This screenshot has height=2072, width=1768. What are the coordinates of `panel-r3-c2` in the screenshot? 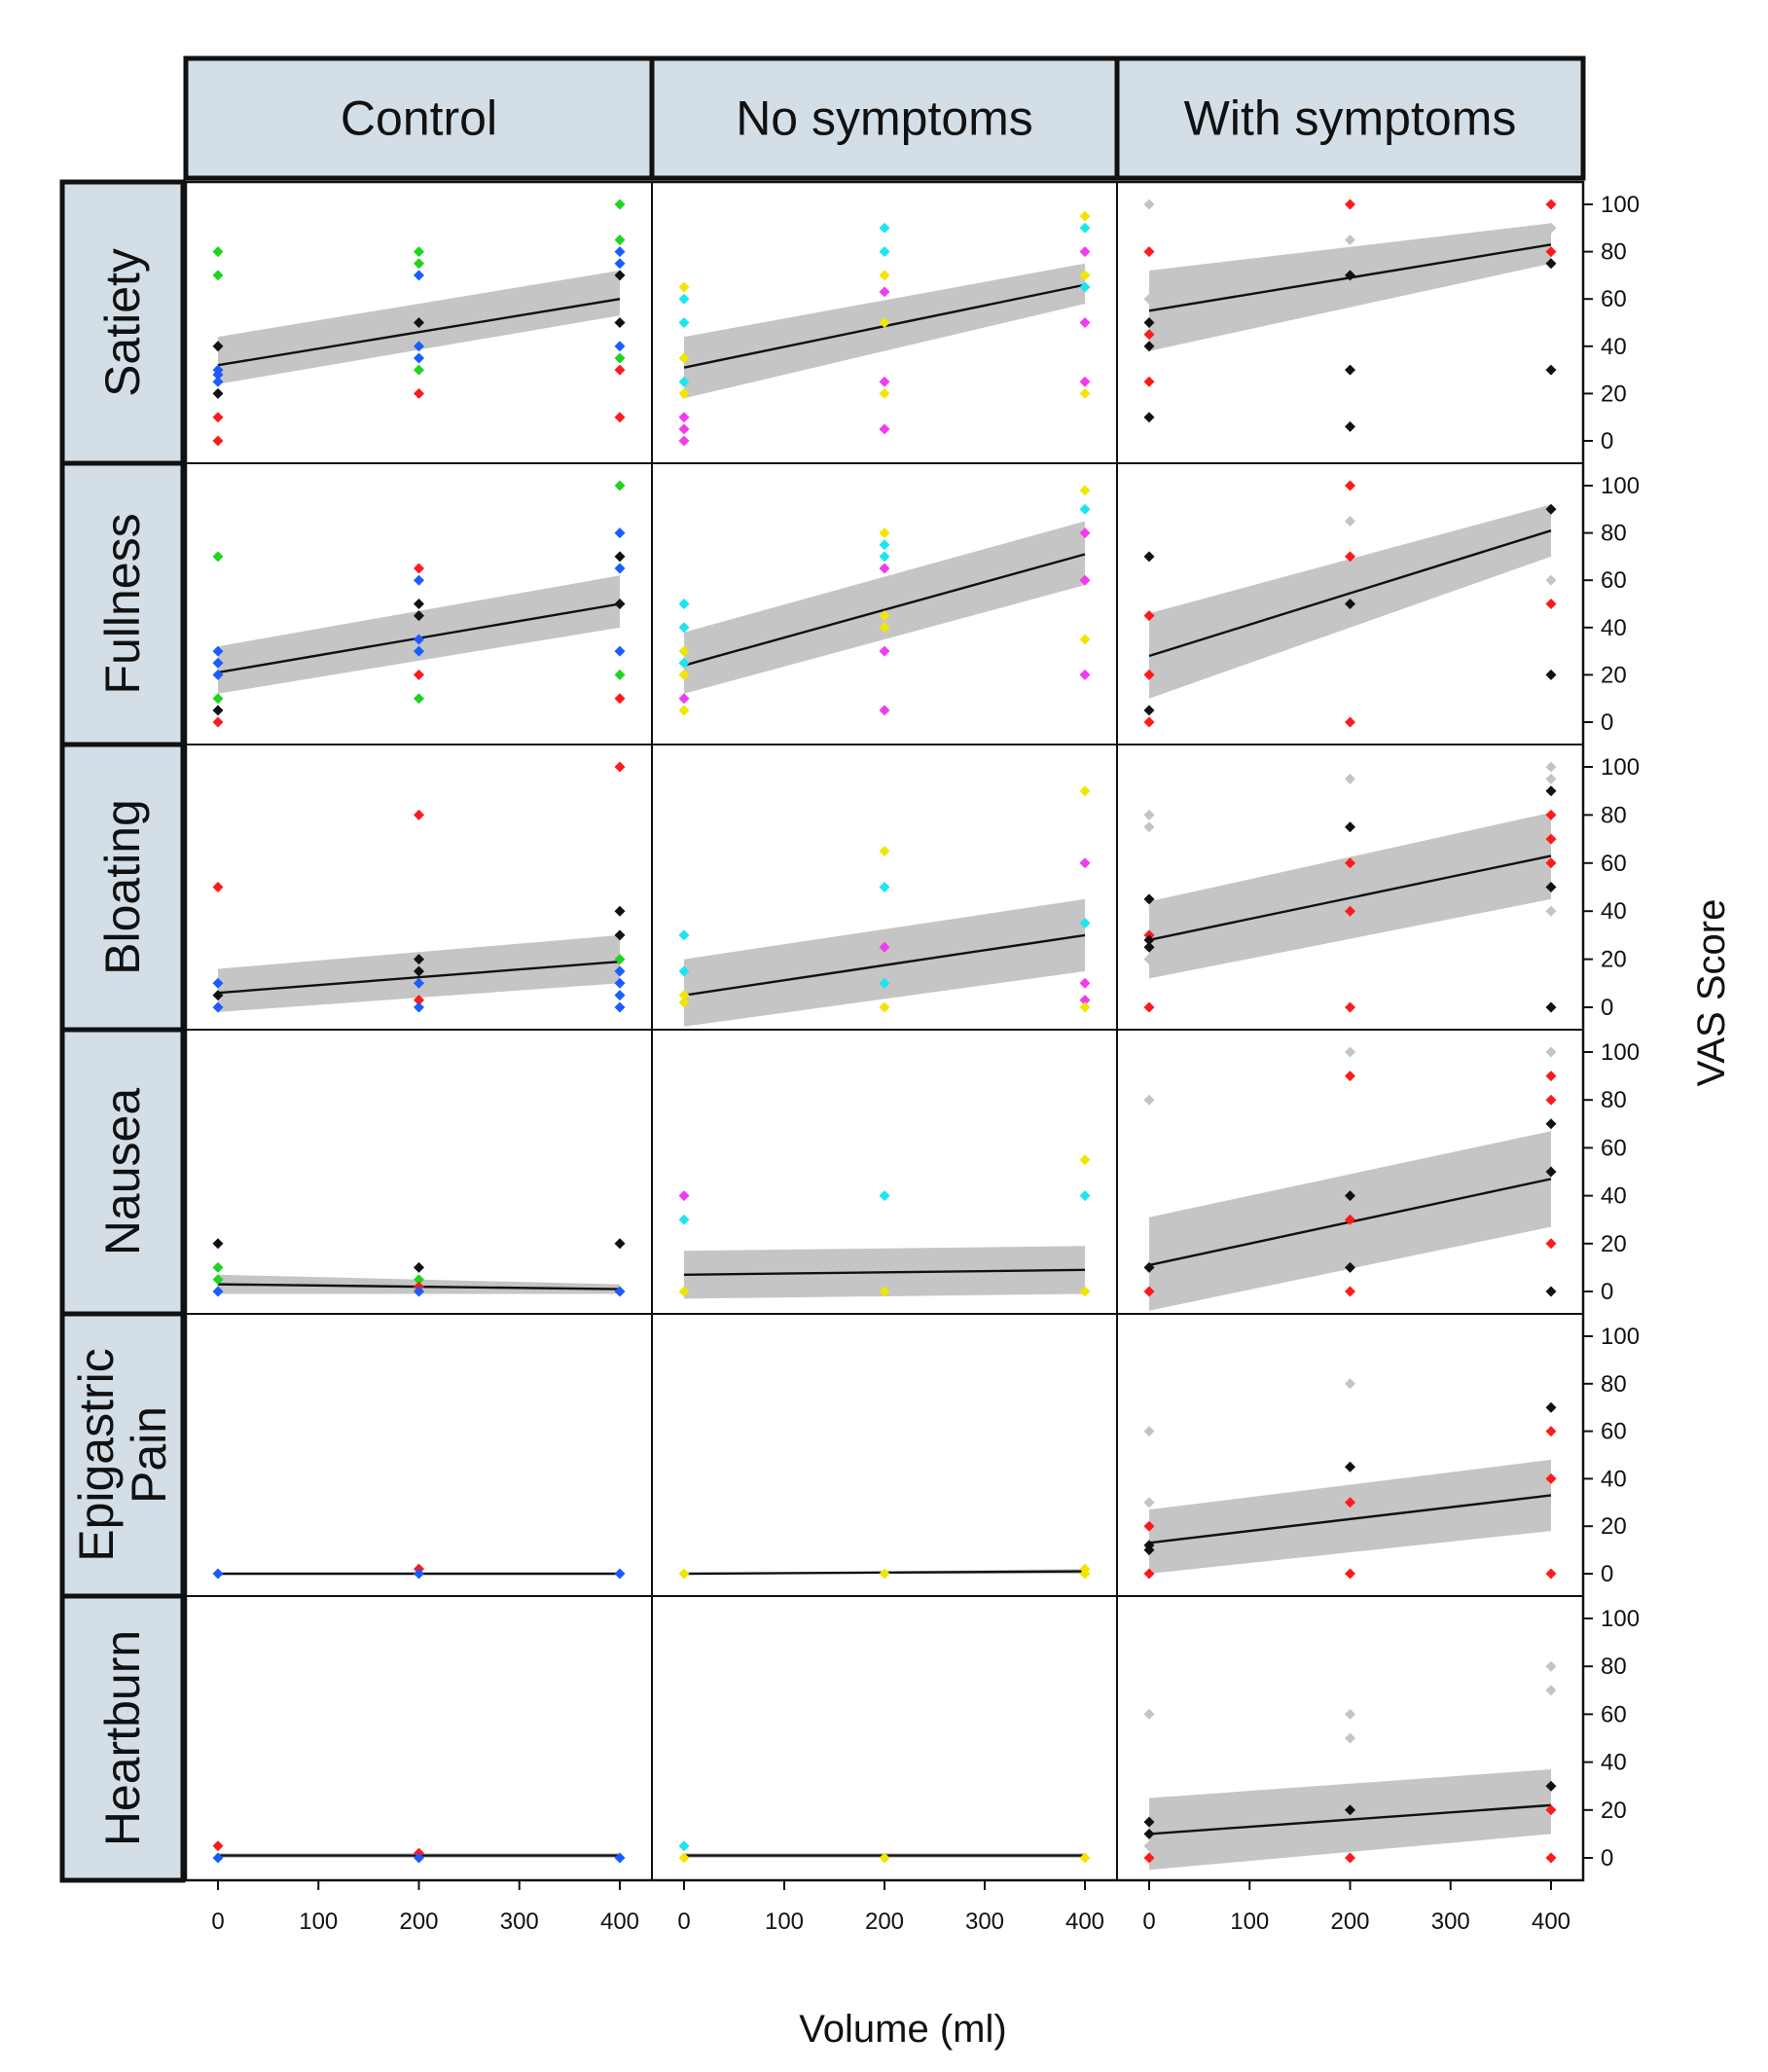 It's located at (884, 887).